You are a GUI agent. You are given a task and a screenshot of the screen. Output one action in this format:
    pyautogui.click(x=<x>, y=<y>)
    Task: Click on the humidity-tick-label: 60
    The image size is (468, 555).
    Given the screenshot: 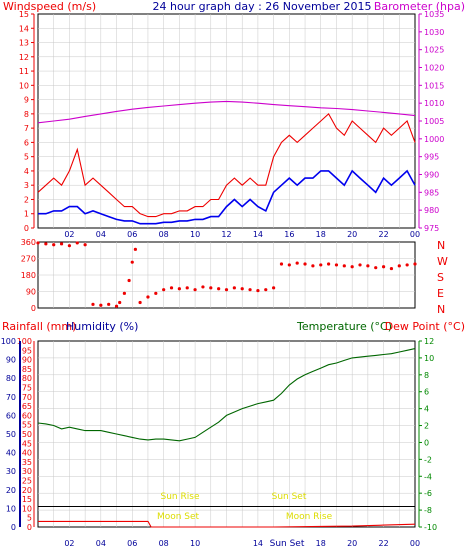 What is the action you would take?
    pyautogui.click(x=11, y=415)
    